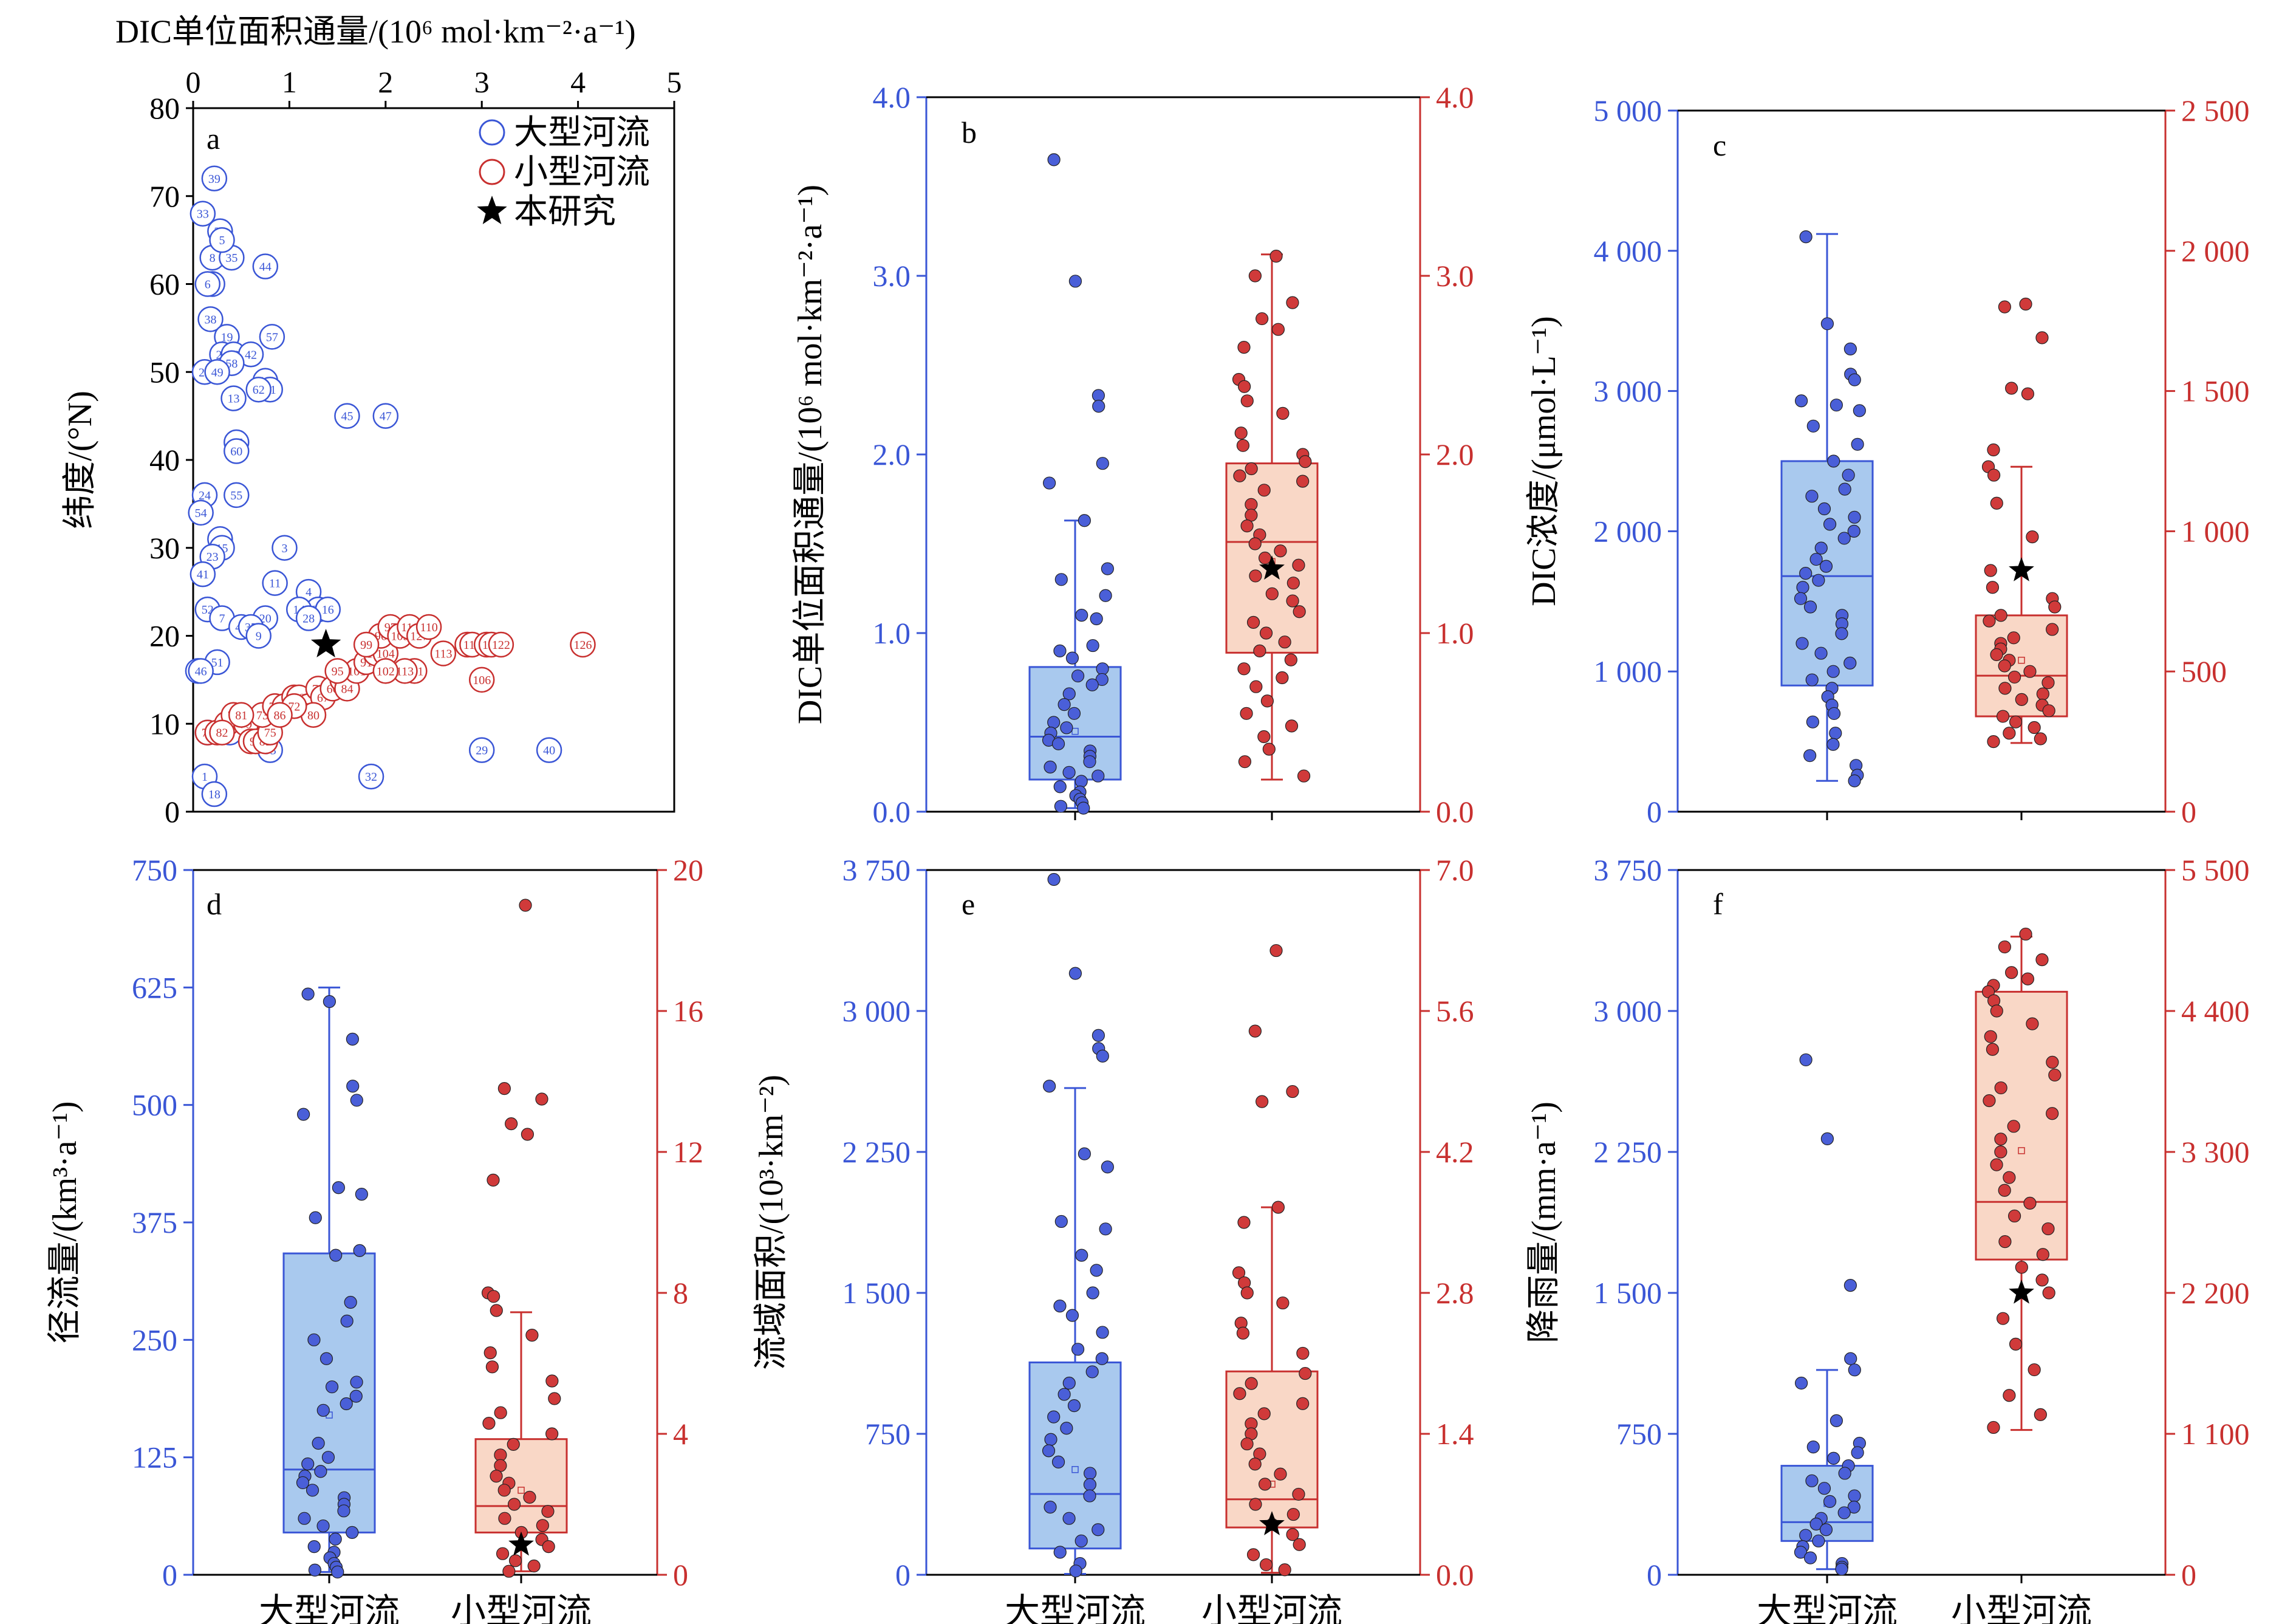  What do you see at coordinates (521, 1485) in the screenshot?
I see `box-iqr` at bounding box center [521, 1485].